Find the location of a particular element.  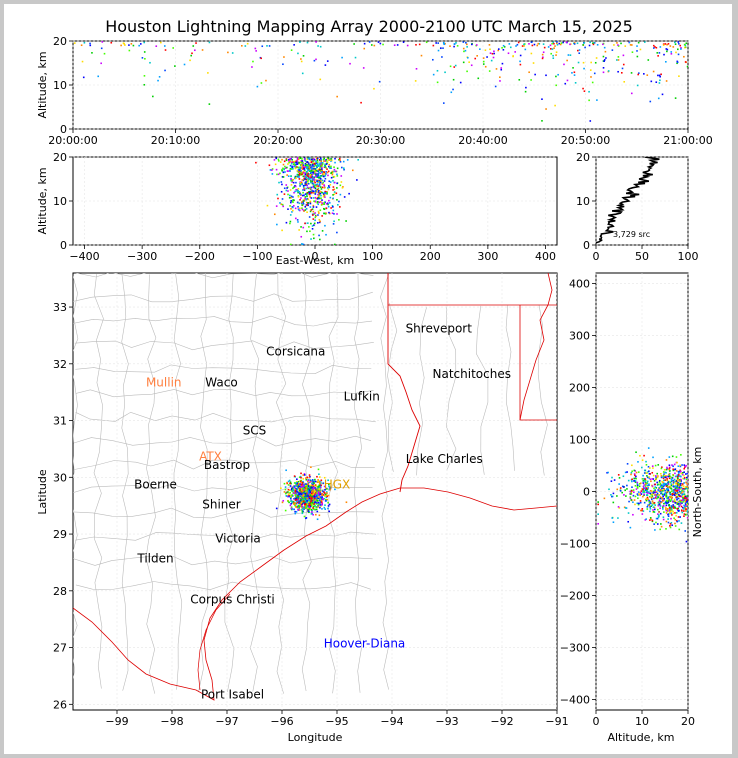

time-altitude-ylabel: Altitude, km is located at coordinates (42, 84).